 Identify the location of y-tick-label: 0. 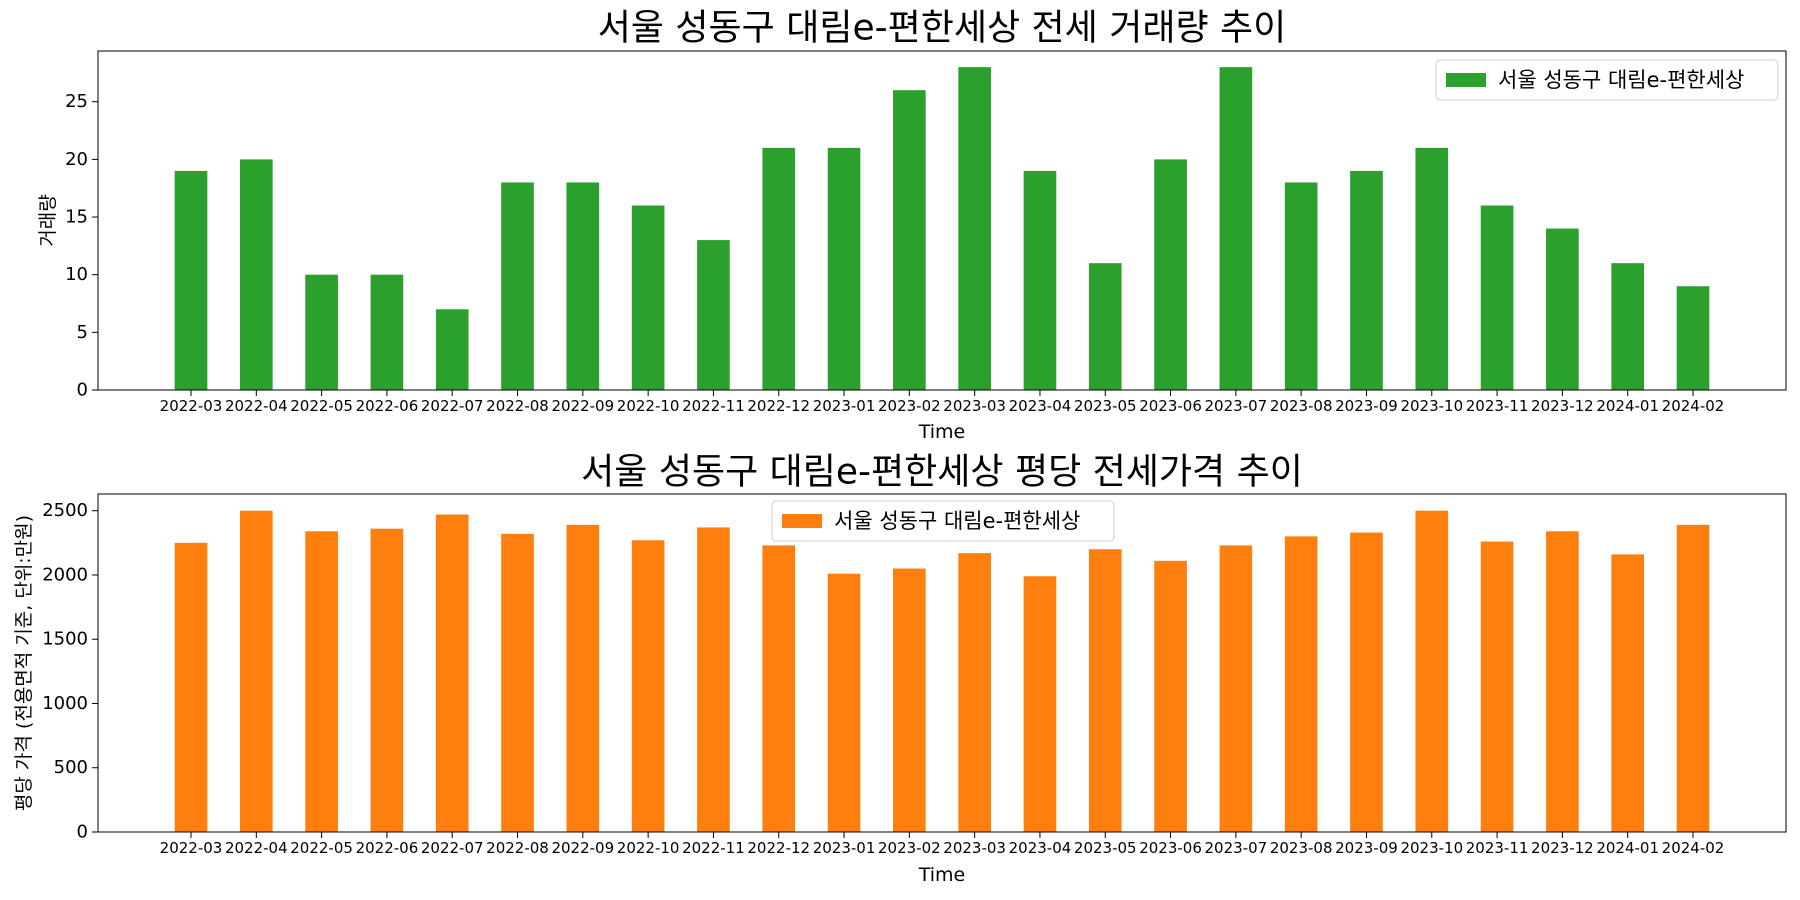
(82, 832).